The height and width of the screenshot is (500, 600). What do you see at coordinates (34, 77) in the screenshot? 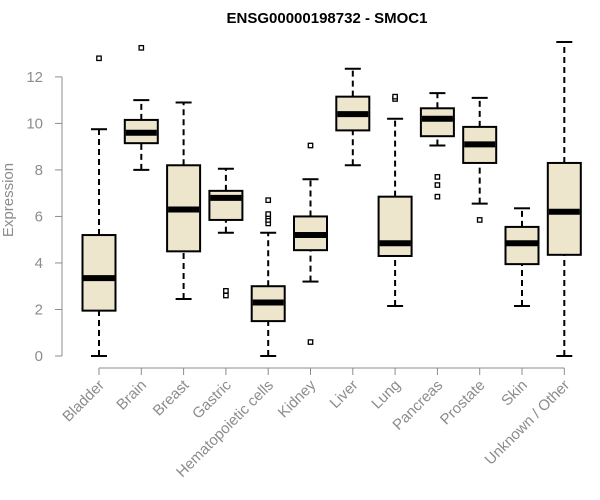
I see `y-tick-label: 12` at bounding box center [34, 77].